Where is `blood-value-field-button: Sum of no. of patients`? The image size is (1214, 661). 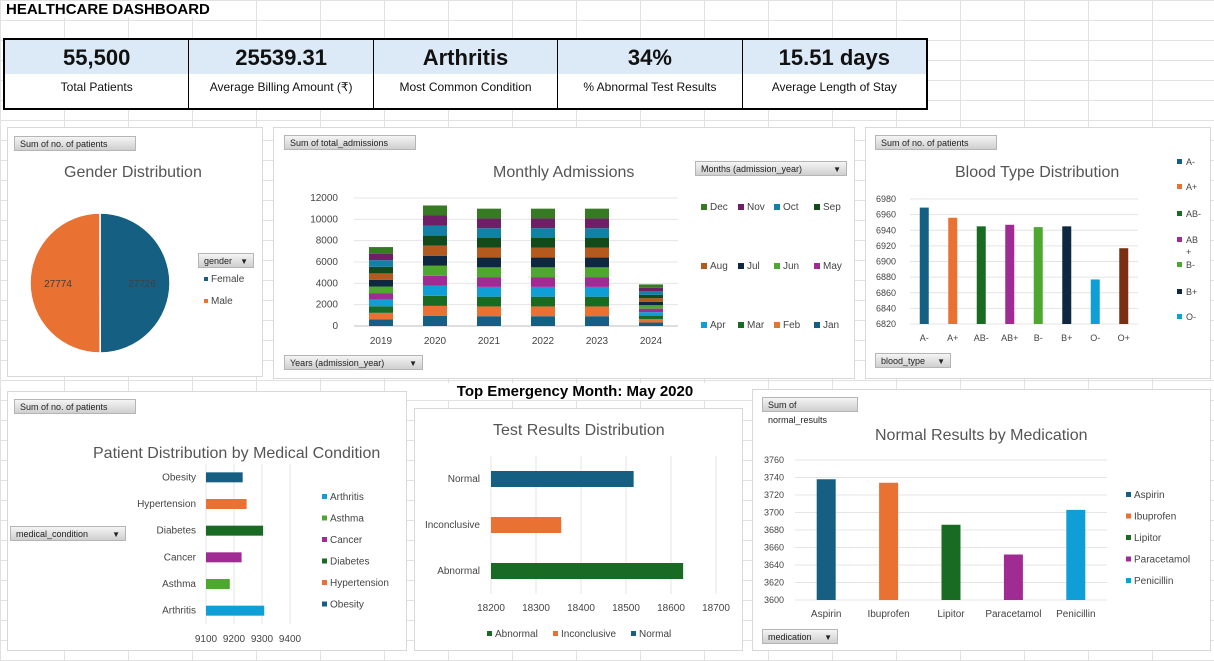
blood-value-field-button: Sum of no. of patients is located at coordinates (936, 142).